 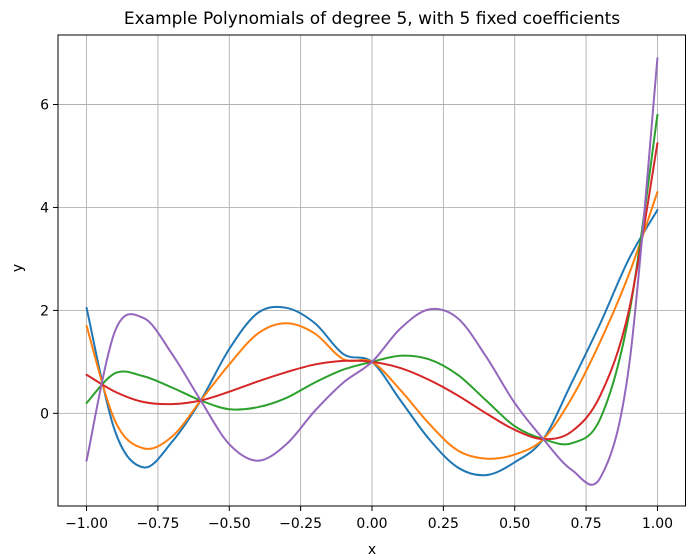 What do you see at coordinates (44, 414) in the screenshot?
I see `y-tick-label: 0` at bounding box center [44, 414].